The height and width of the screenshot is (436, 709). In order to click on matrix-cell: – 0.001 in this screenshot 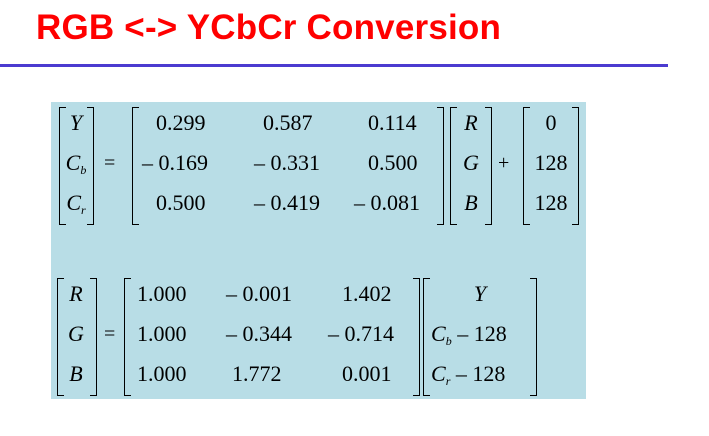, I will do `click(259, 293)`.